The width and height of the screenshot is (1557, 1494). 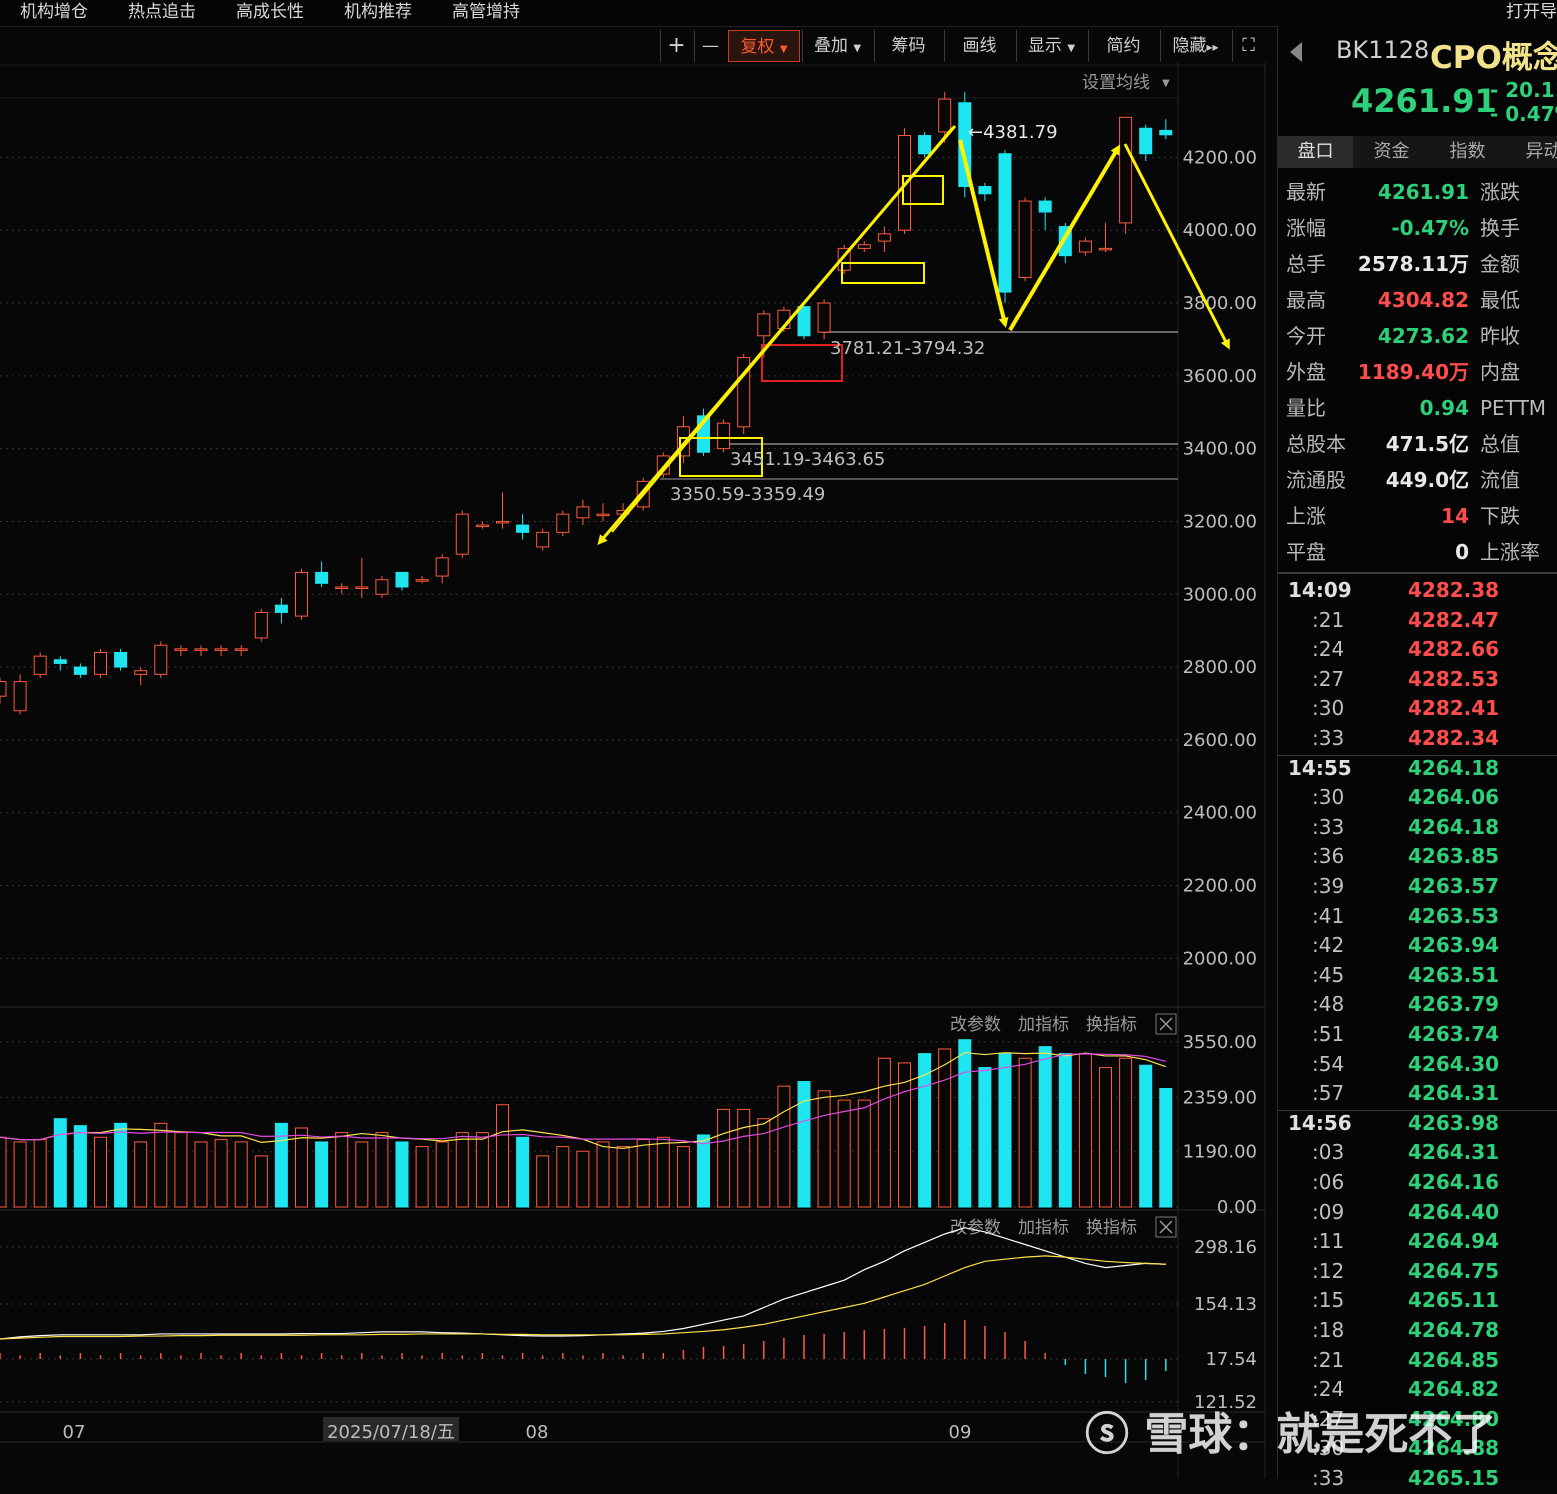 What do you see at coordinates (1306, 228) in the screenshot?
I see `quote-label: 涨幅` at bounding box center [1306, 228].